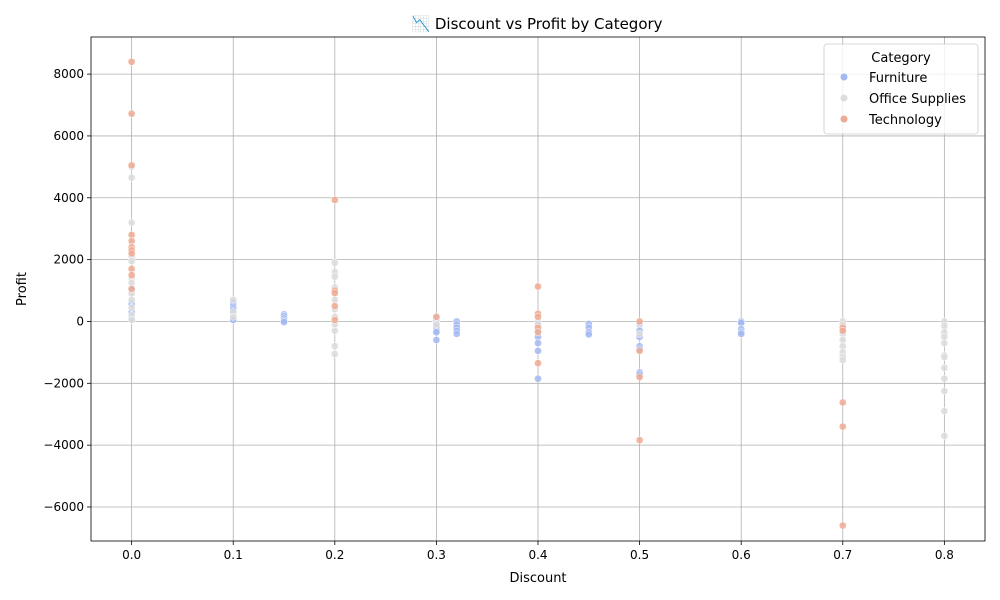  I want to click on y-tick-label: −2000, so click(63, 383).